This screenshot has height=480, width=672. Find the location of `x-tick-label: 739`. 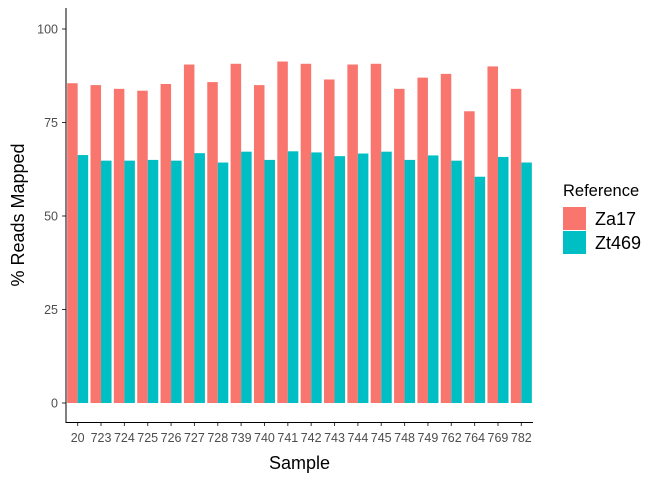

x-tick-label: 739 is located at coordinates (241, 438).